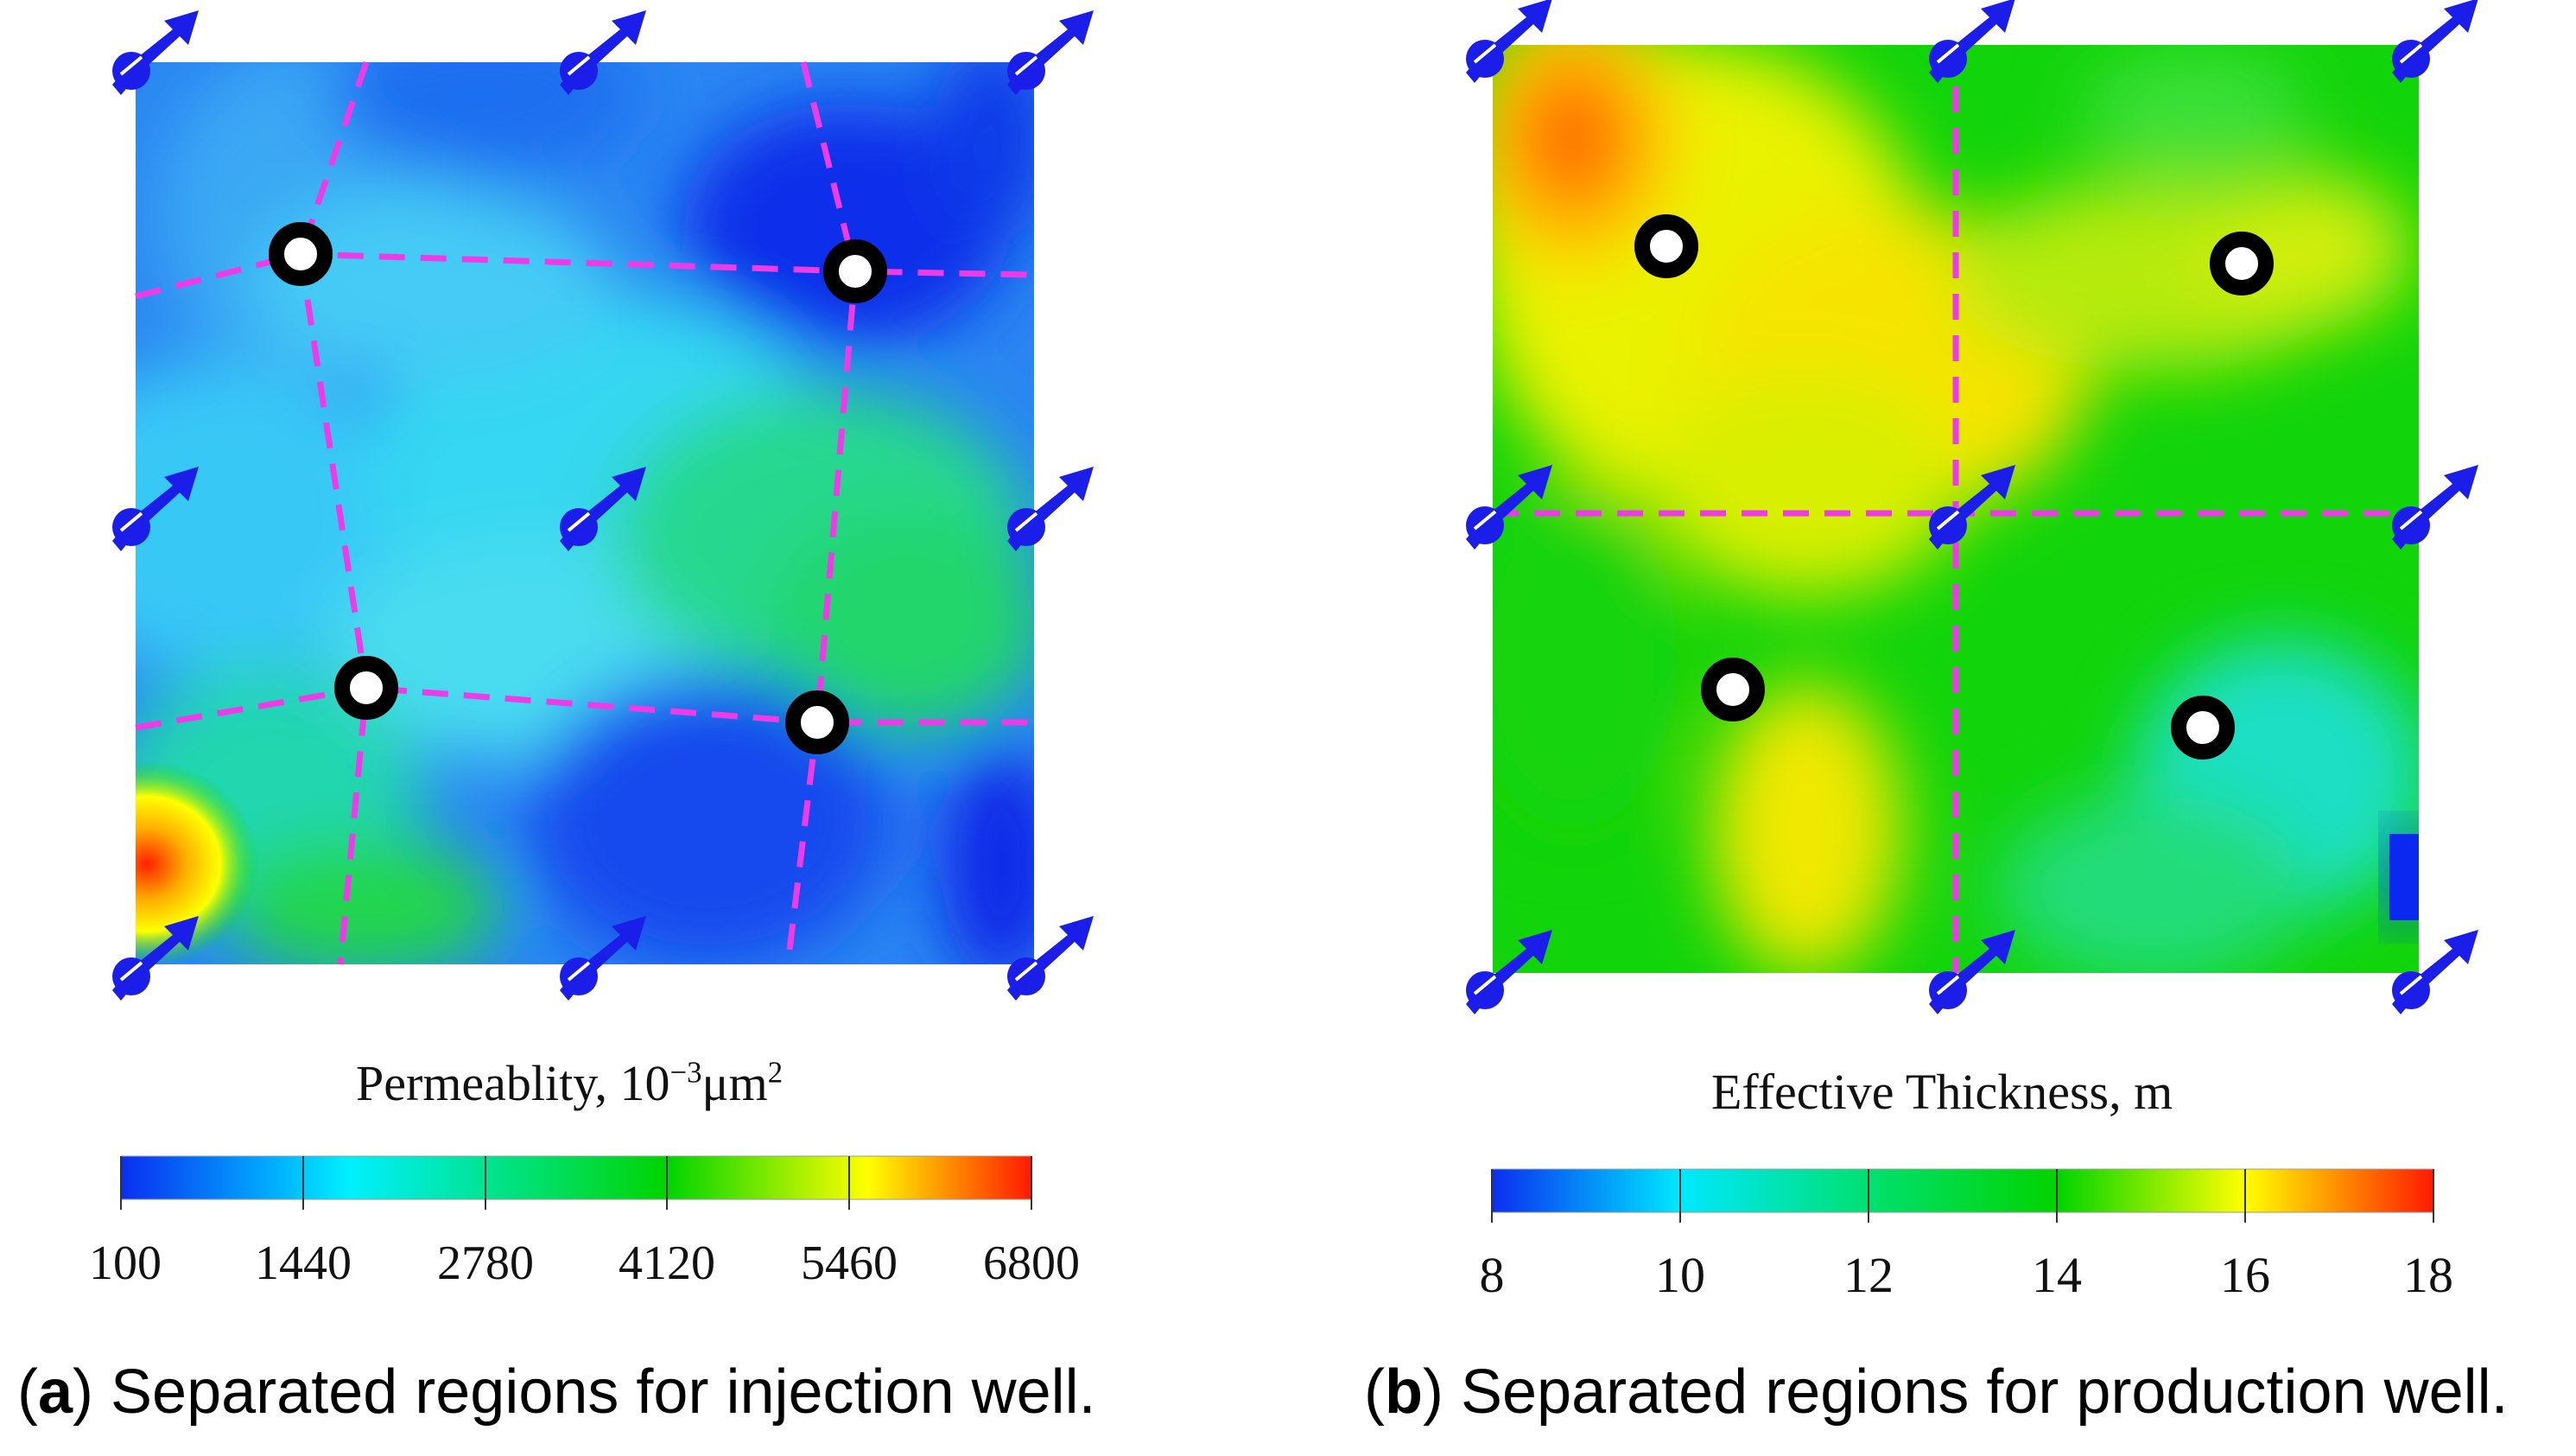 Image resolution: width=2576 pixels, height=1456 pixels. What do you see at coordinates (849, 1264) in the screenshot?
I see `colorbar-tick: 5460` at bounding box center [849, 1264].